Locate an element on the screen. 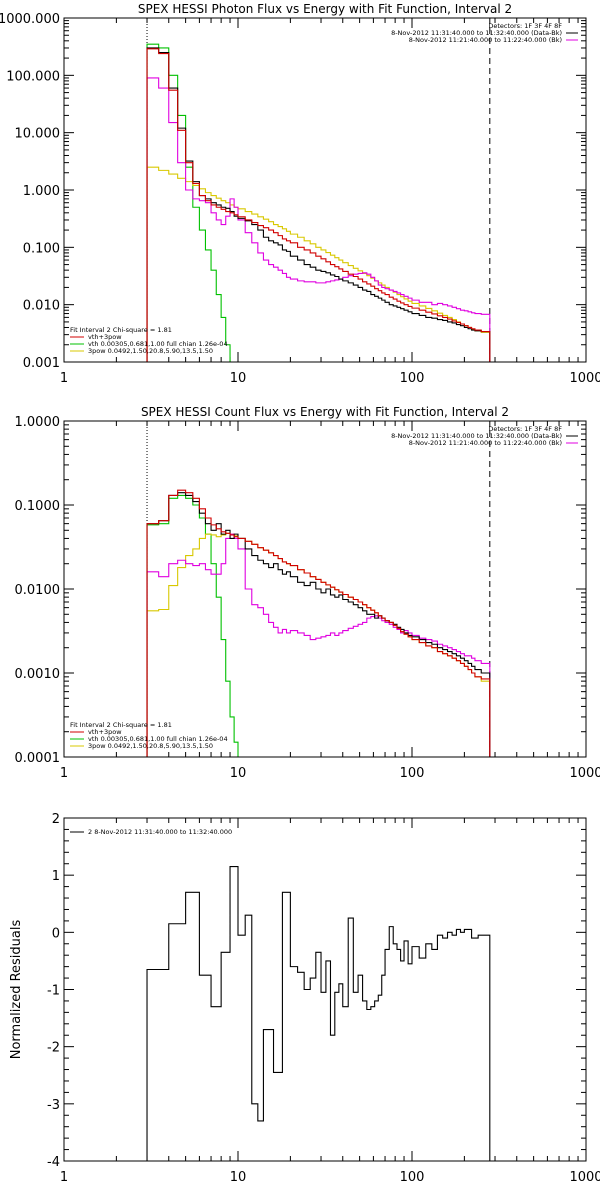 This screenshot has height=1200, width=600. series-vth is located at coordinates (199, 202).